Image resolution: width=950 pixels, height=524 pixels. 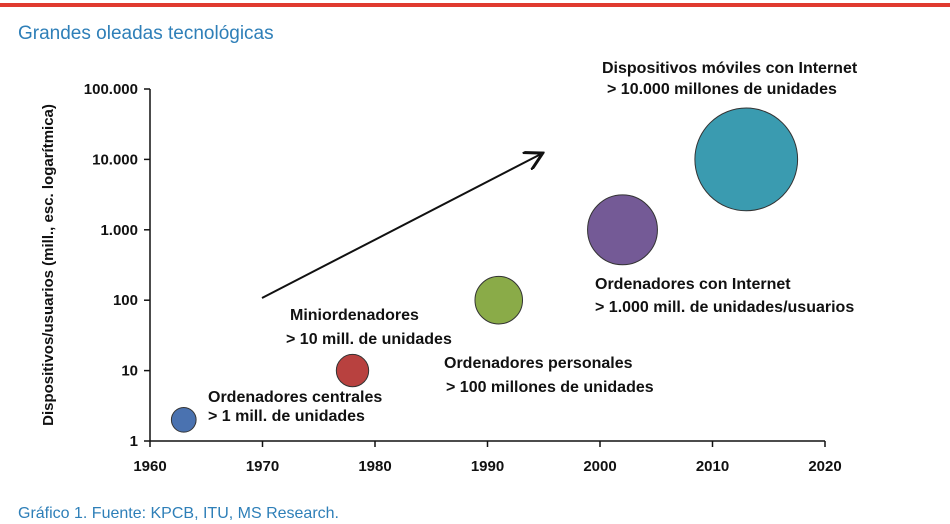 What do you see at coordinates (134, 441) in the screenshot?
I see `y-tick-label: 1` at bounding box center [134, 441].